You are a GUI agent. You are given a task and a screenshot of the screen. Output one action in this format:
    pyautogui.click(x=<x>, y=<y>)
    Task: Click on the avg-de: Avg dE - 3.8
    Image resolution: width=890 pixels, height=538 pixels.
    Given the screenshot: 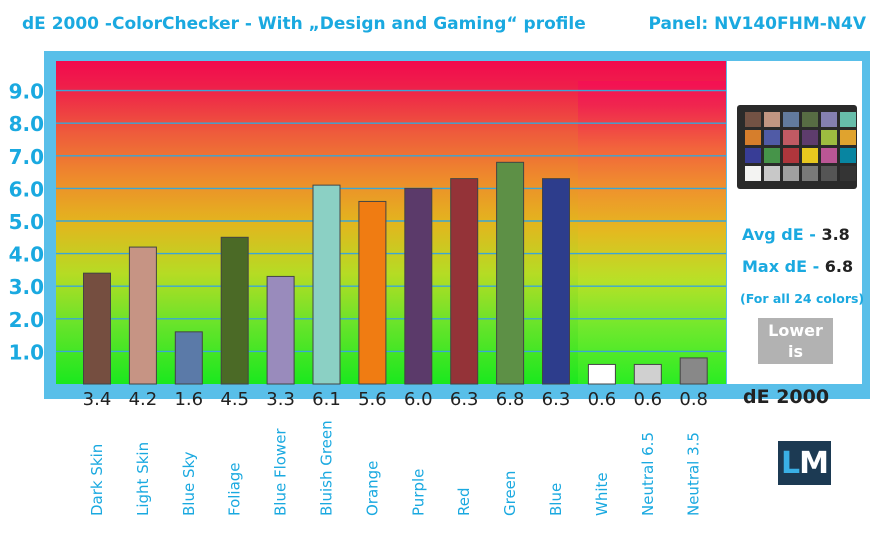 What is the action you would take?
    pyautogui.click(x=796, y=234)
    